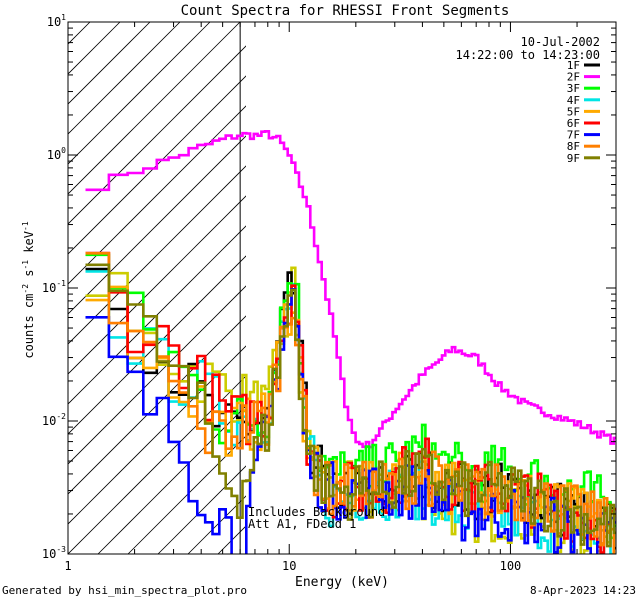 The width and height of the screenshot is (640, 600). Describe the element at coordinates (528, 55) in the screenshot. I see `time-range-label: 14:22:00 to 14:23:00` at that location.